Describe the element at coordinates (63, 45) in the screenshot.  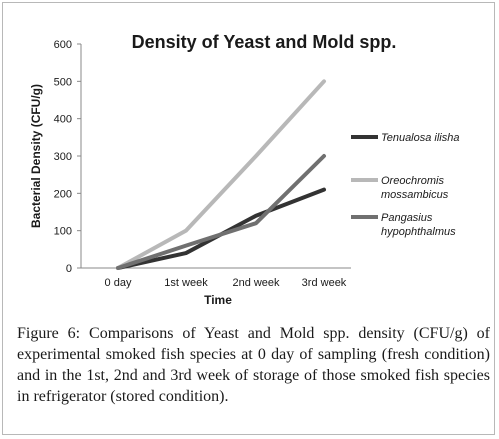
I see `y-tick-label: 600` at that location.